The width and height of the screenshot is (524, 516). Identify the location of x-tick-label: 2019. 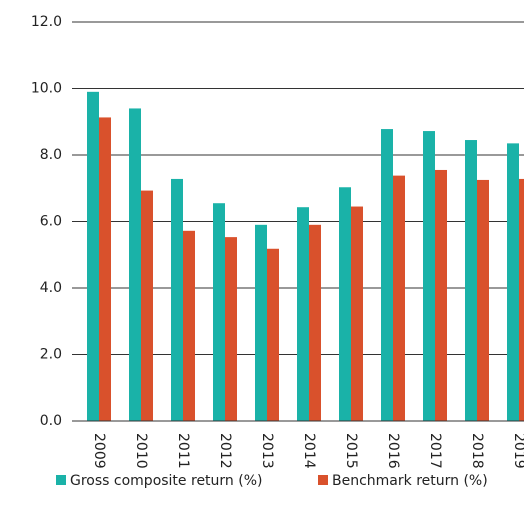
(517, 451).